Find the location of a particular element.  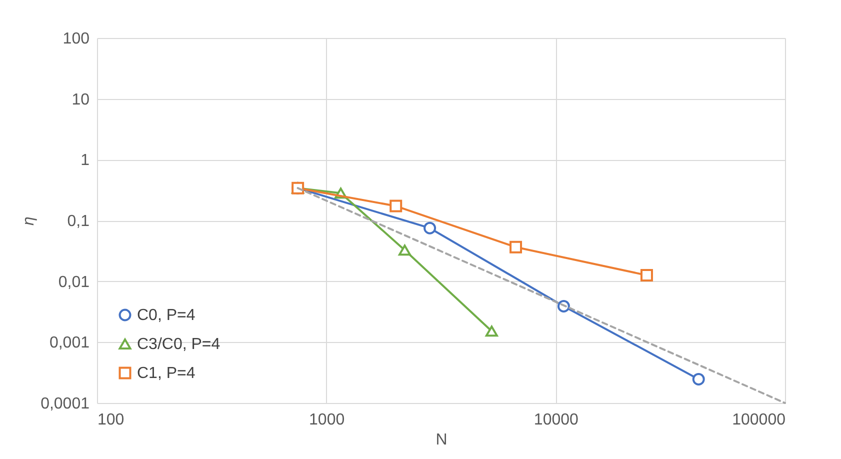

legend-label: C0, P=4 is located at coordinates (166, 315).